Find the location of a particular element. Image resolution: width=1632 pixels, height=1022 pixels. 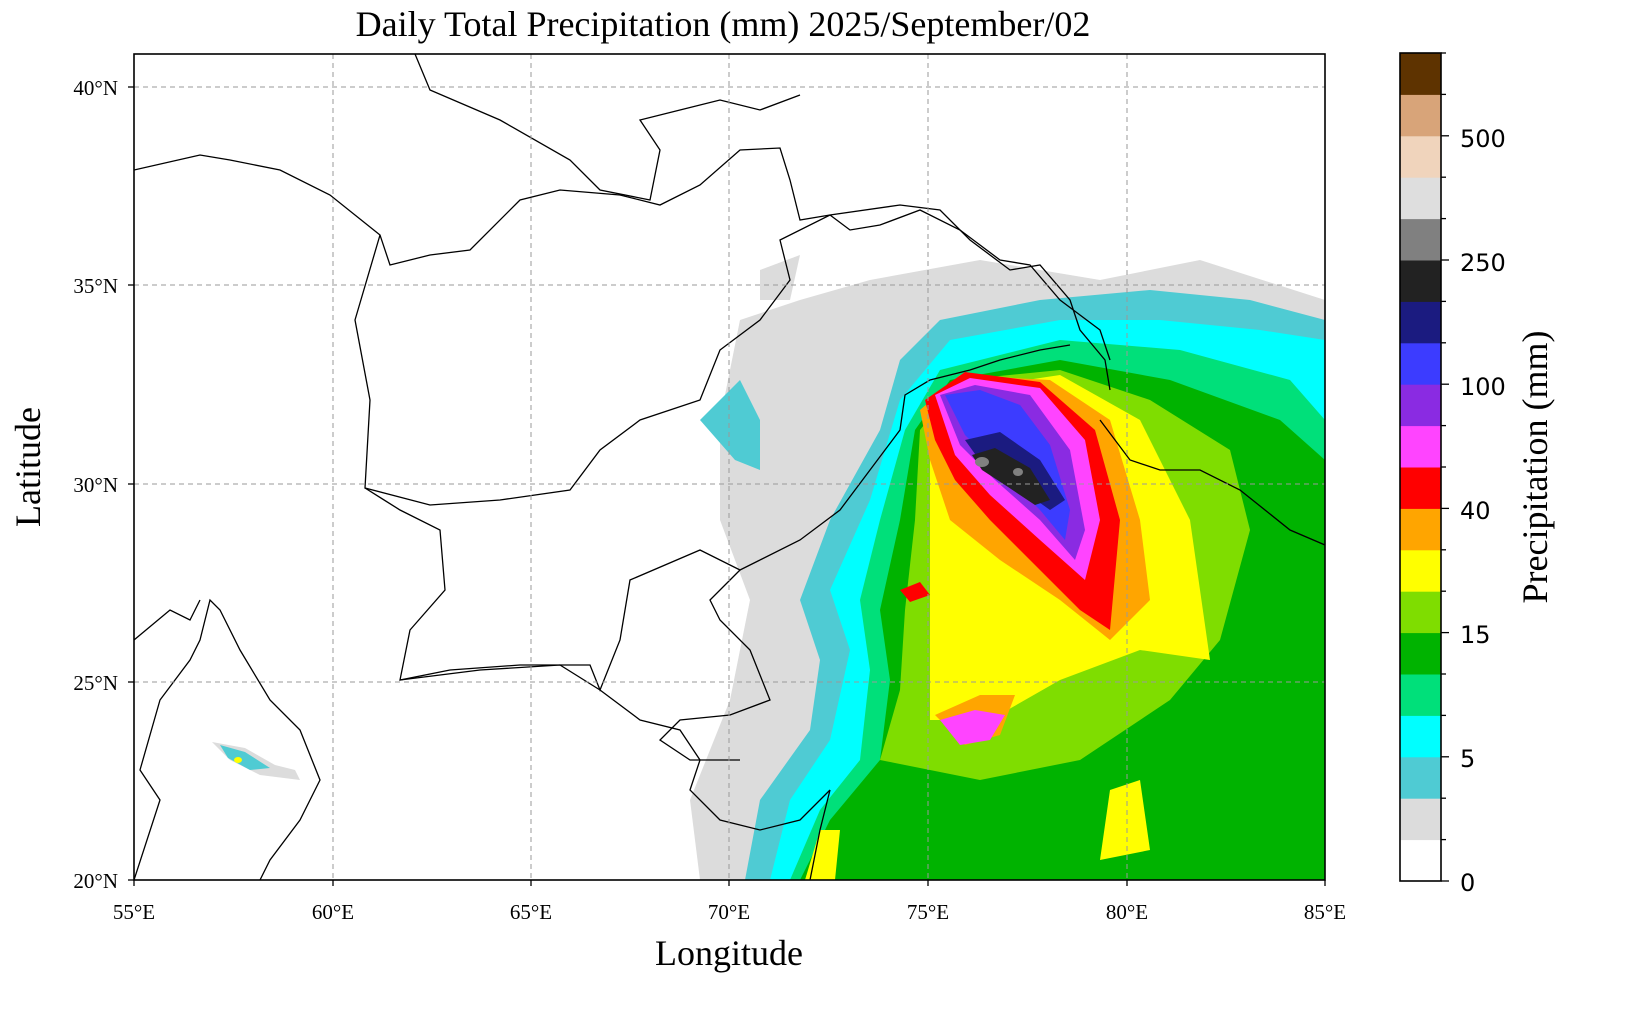

coastline-oman is located at coordinates (227, 739).